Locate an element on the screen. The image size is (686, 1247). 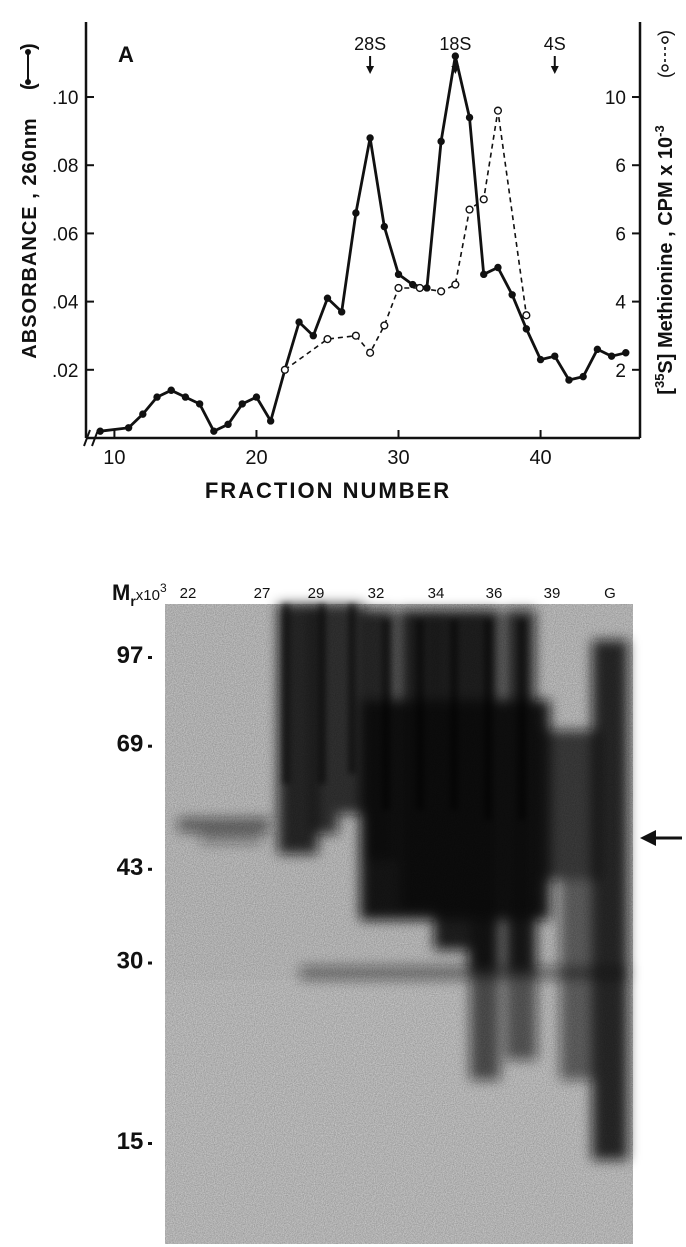
mw-marker-ticks: 97 69 43 30 15 is located at coordinates (134, 898).